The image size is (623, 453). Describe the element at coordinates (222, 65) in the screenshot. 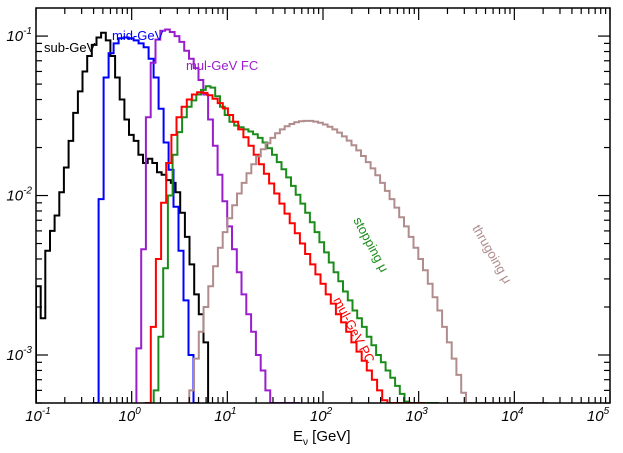

I see `series-label-2: mul-GeV FC` at that location.